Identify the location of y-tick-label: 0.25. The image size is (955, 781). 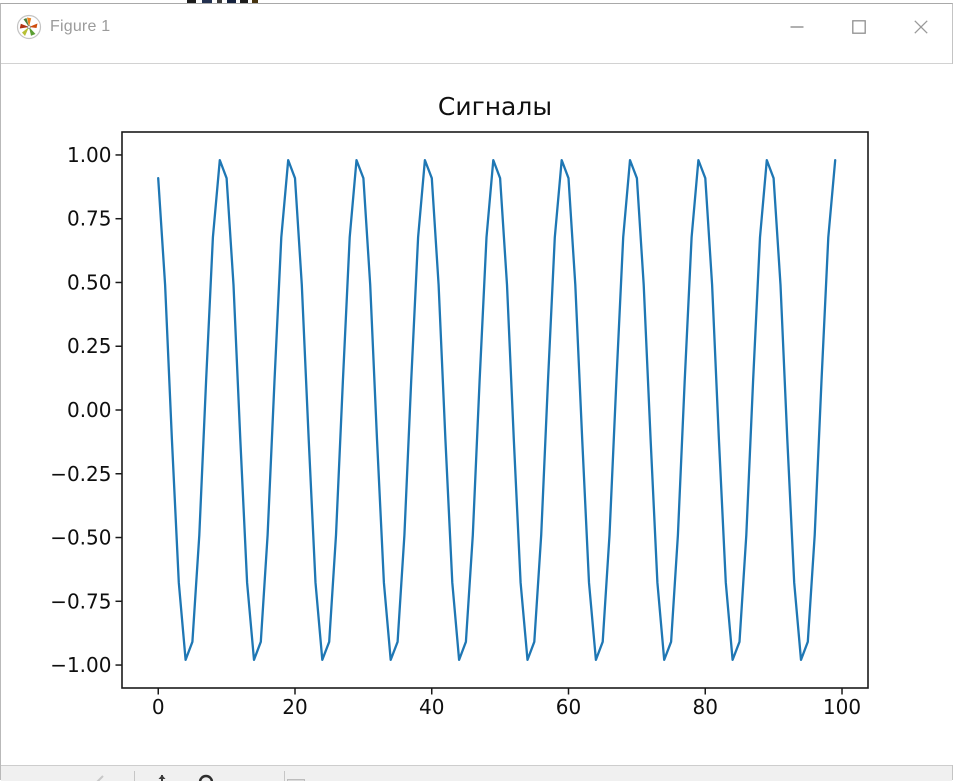
(89, 346).